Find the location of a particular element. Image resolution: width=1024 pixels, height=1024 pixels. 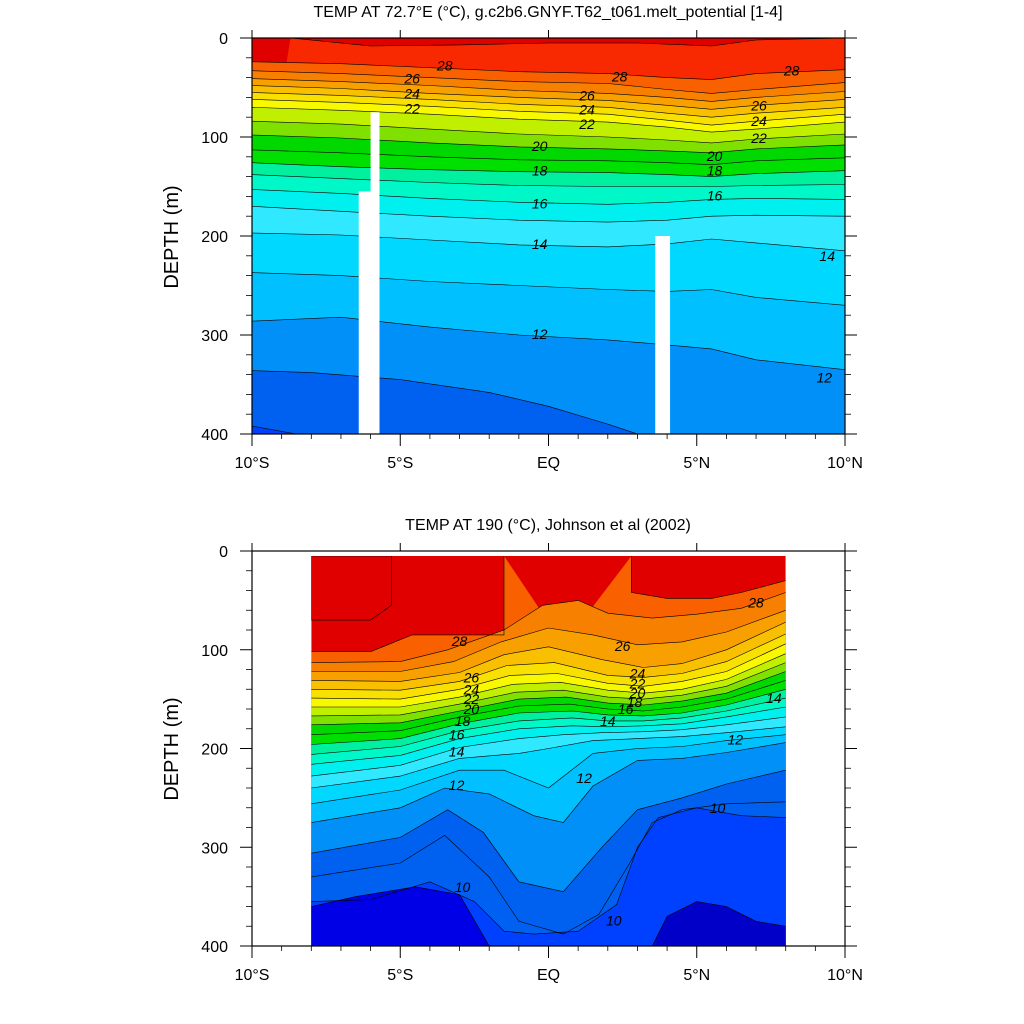

observed-y-tick-label: 300 is located at coordinates (214, 848).